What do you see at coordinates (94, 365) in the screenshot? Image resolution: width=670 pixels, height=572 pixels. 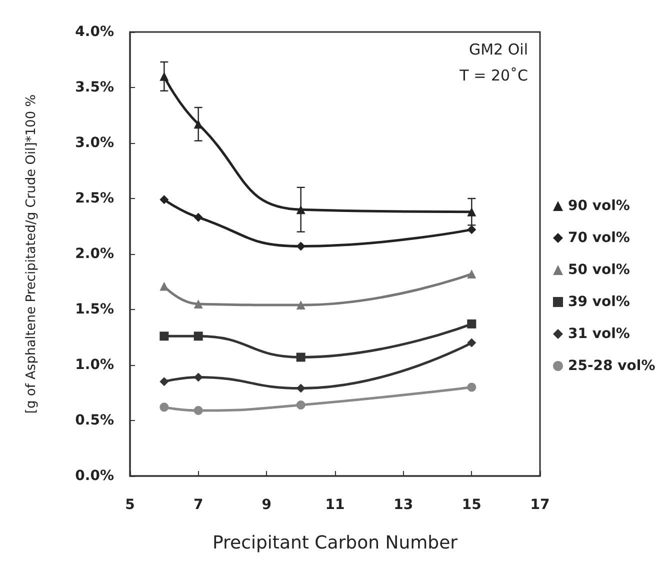 I see `y-tick-label: 1.0%` at bounding box center [94, 365].